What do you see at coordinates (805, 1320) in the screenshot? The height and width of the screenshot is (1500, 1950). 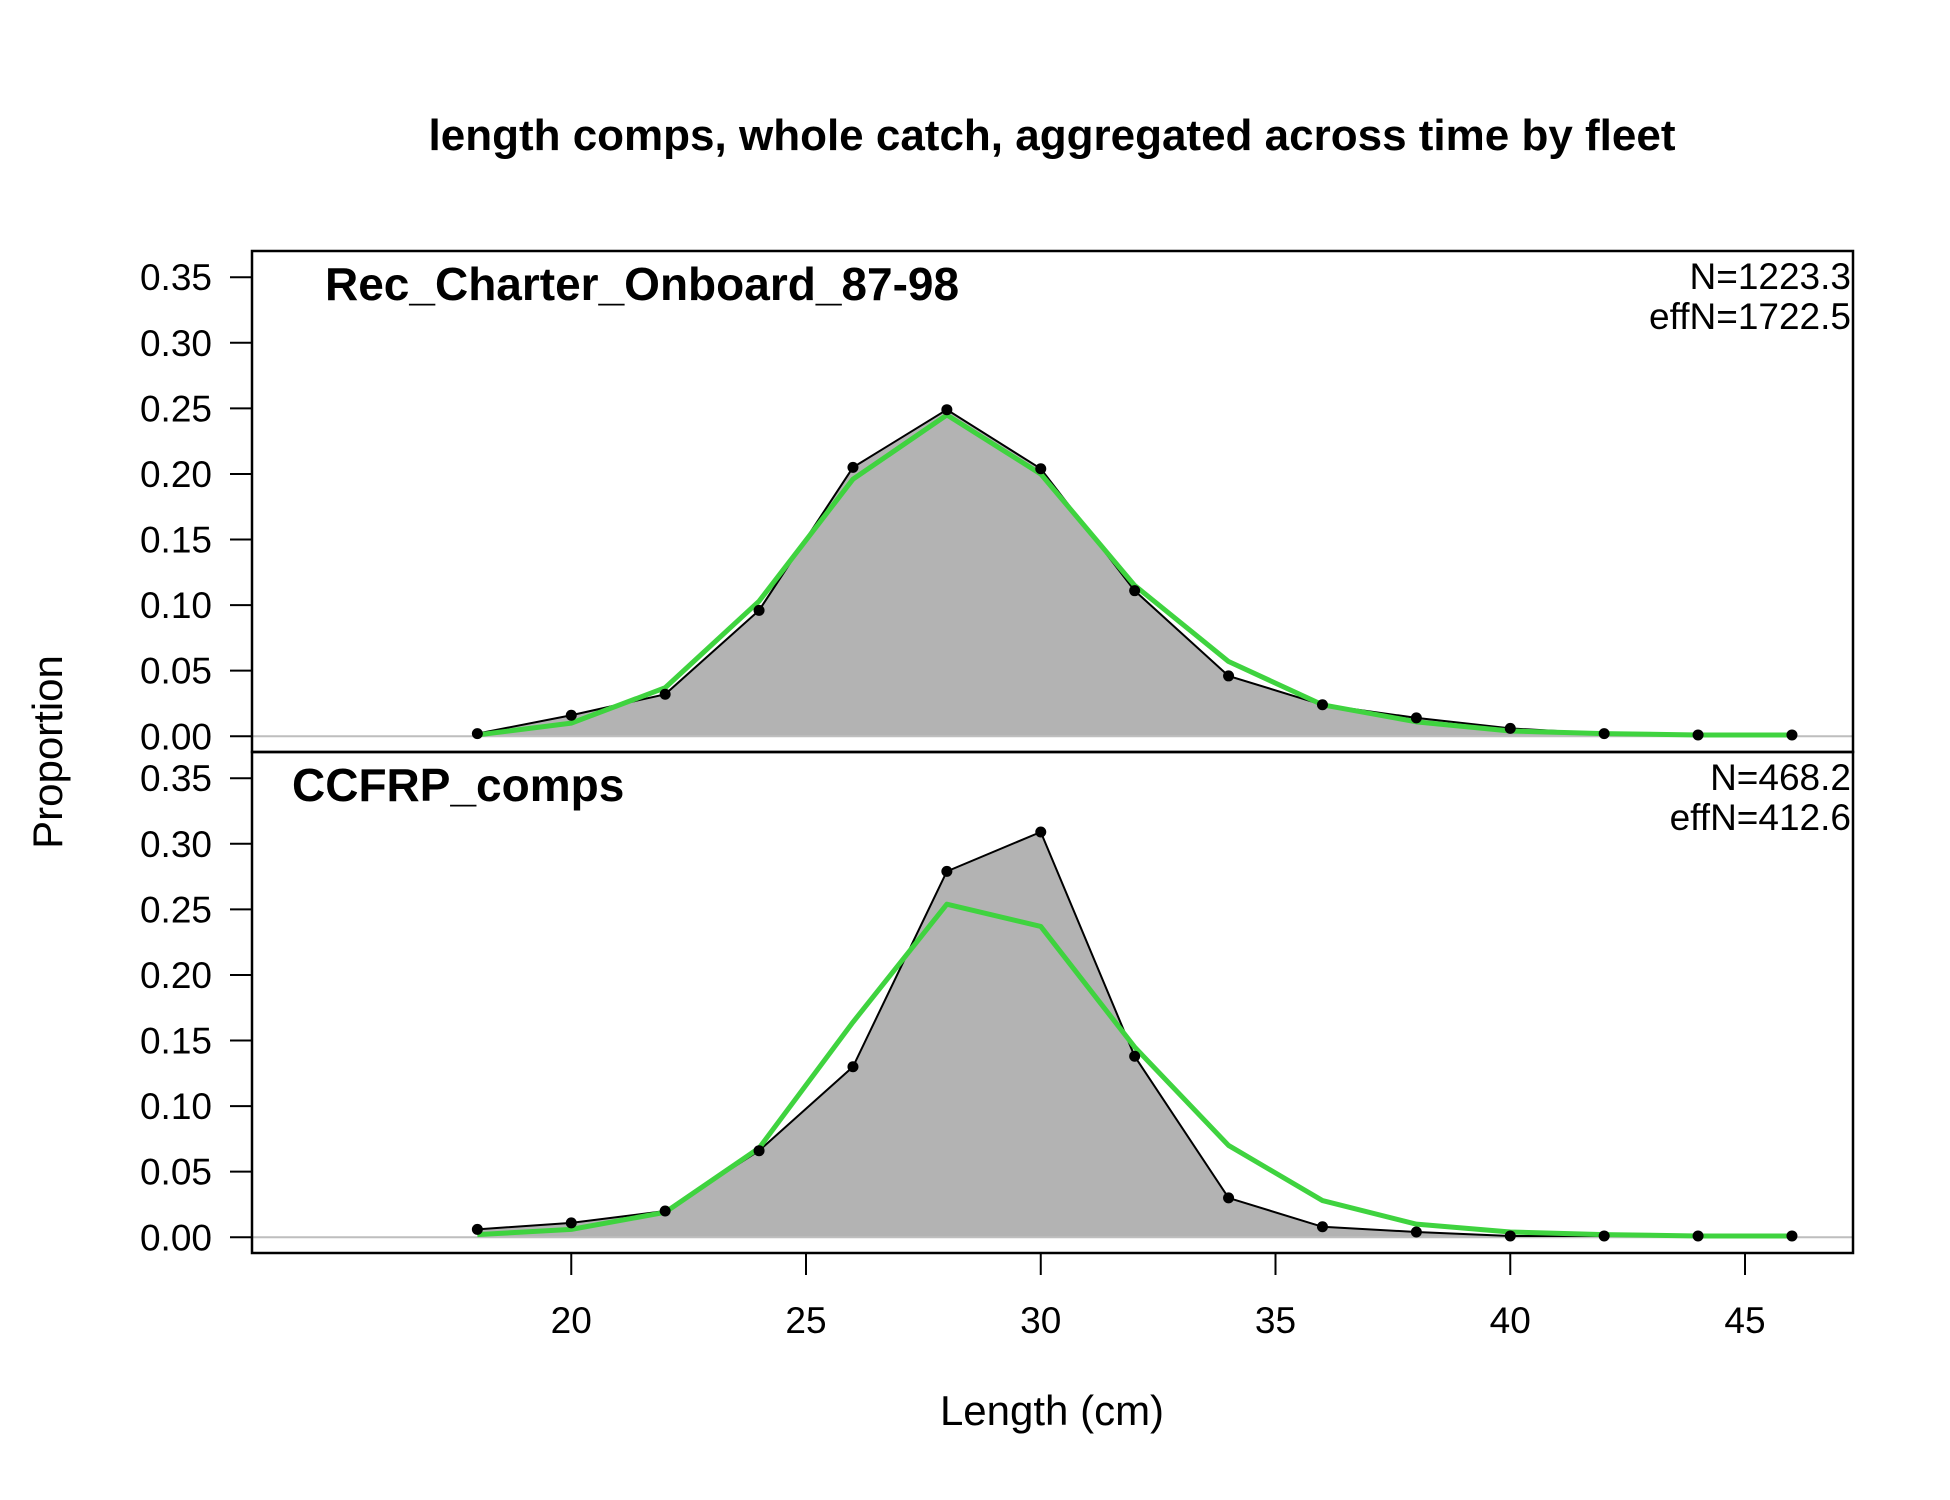 I see `x-tick-label: 25` at bounding box center [805, 1320].